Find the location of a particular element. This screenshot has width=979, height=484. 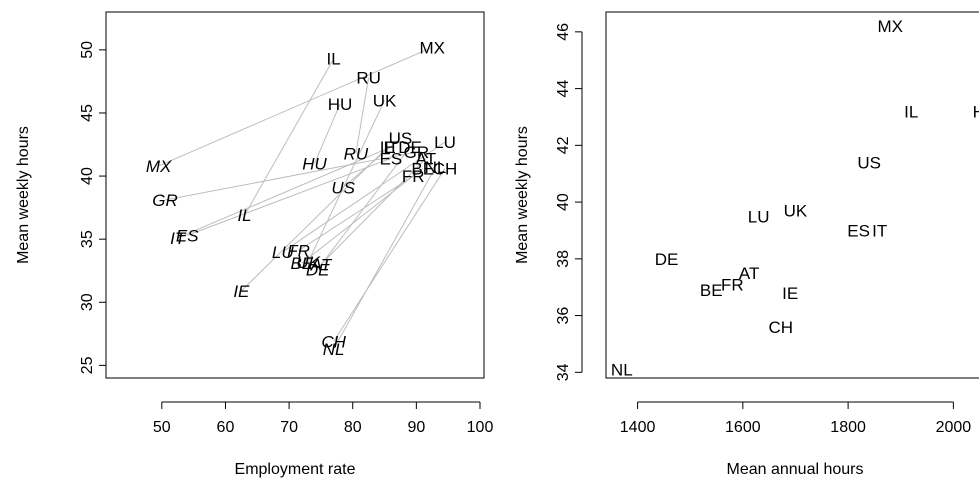

left-y-tick-label: 50 is located at coordinates (87, 50).